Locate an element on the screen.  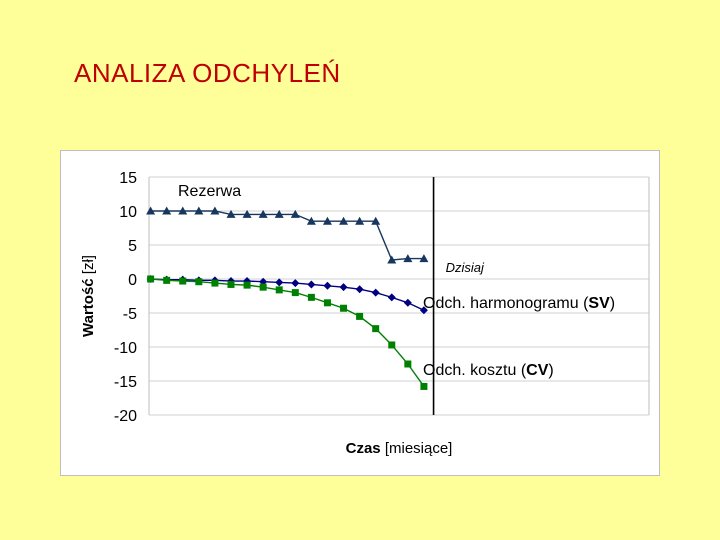
series-label: Odch. kosztu (CV) is located at coordinates (488, 370).